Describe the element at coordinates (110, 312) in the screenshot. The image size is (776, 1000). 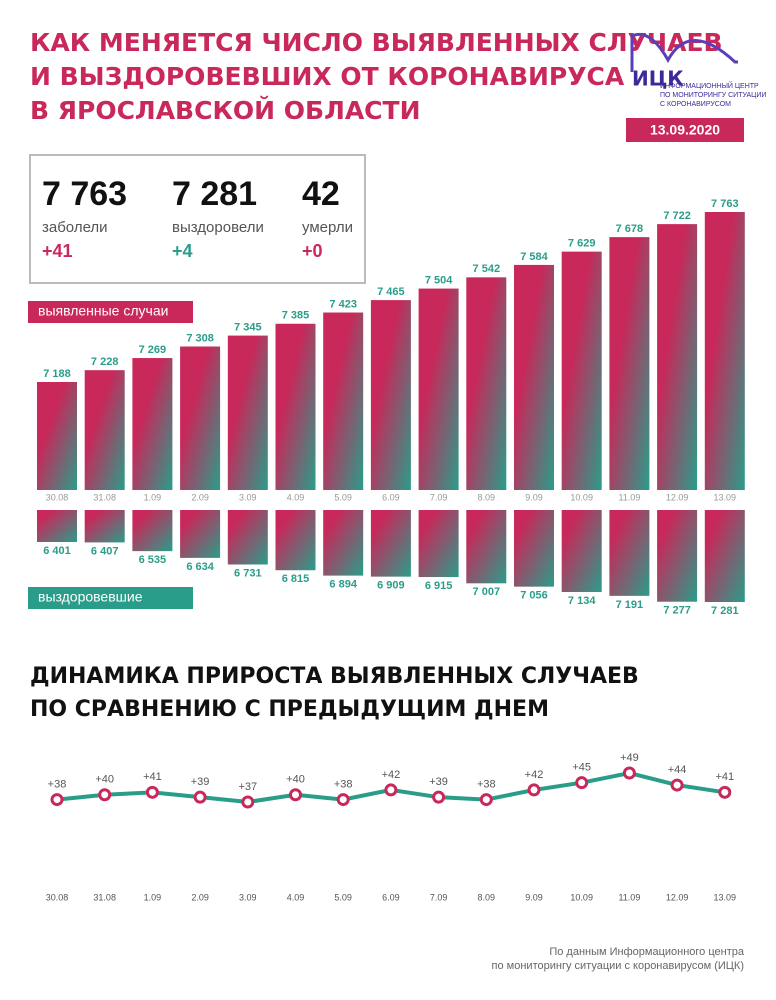
I see `legend-box` at that location.